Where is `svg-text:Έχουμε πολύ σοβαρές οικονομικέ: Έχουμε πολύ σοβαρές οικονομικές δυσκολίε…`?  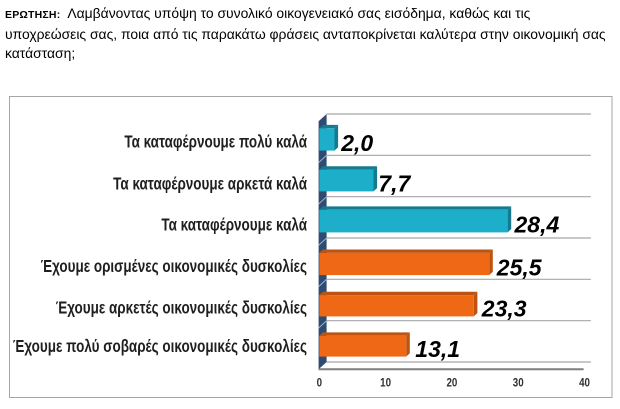
svg-text:Έχουμε πολύ σοβαρές οικονομικέ: Έχουμε πολύ σοβαρές οικονομικές δυσκολίε… is located at coordinates (160, 346).